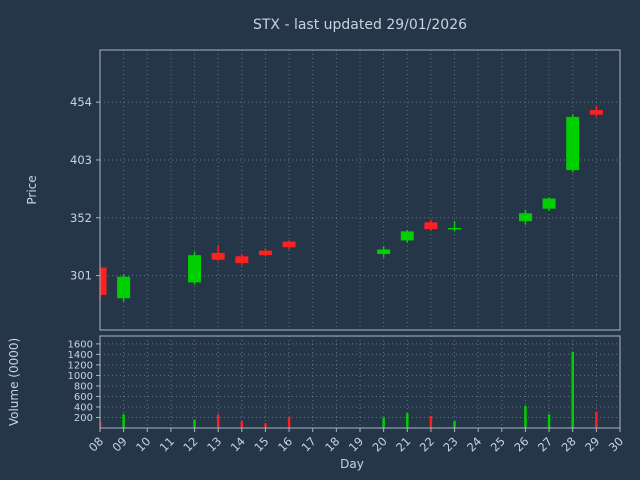 This screenshot has width=640, height=480. I want to click on x-tick-label: 16, so click(285, 444).